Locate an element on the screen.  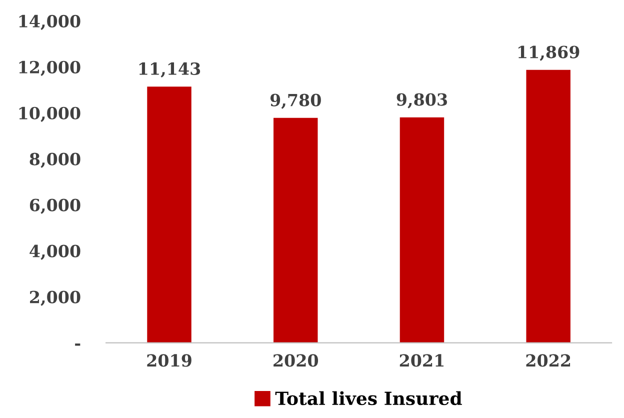
x-tick-label: 2021 is located at coordinates (422, 360).